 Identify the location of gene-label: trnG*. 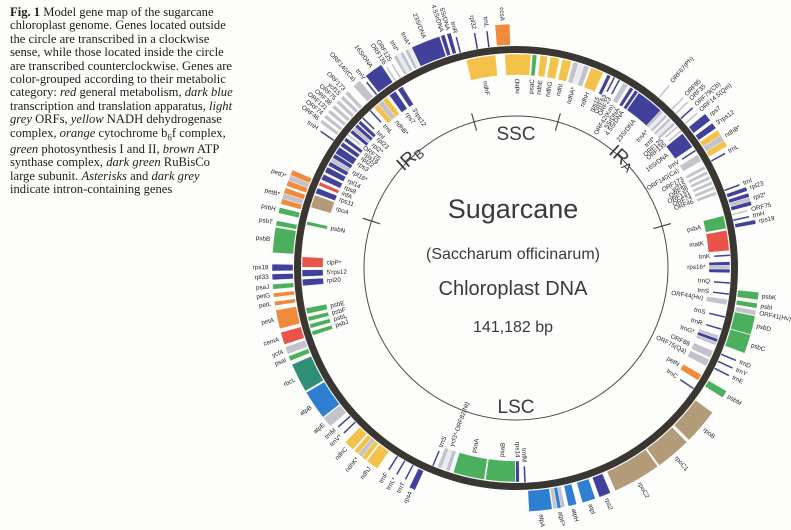
(687, 330).